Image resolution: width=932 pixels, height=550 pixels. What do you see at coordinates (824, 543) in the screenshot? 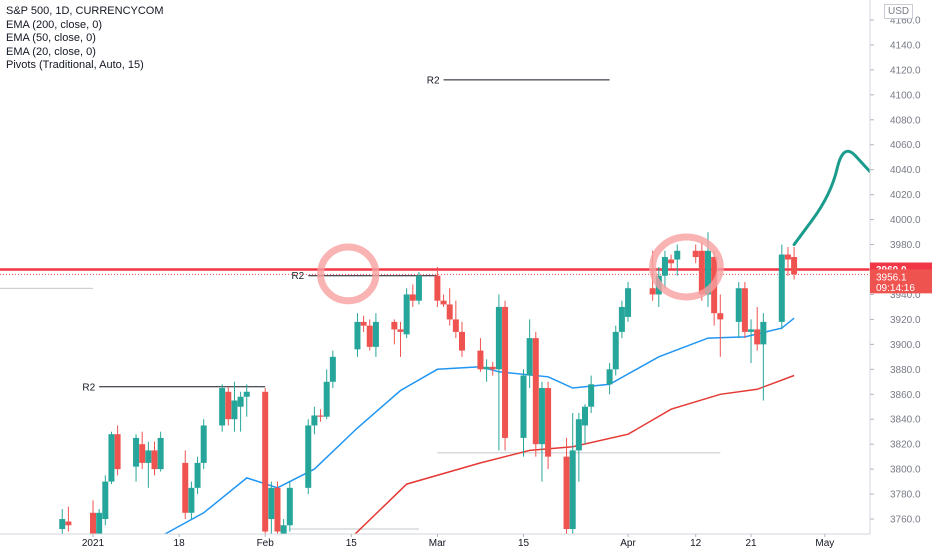
I see `x-tick-label: May` at bounding box center [824, 543].